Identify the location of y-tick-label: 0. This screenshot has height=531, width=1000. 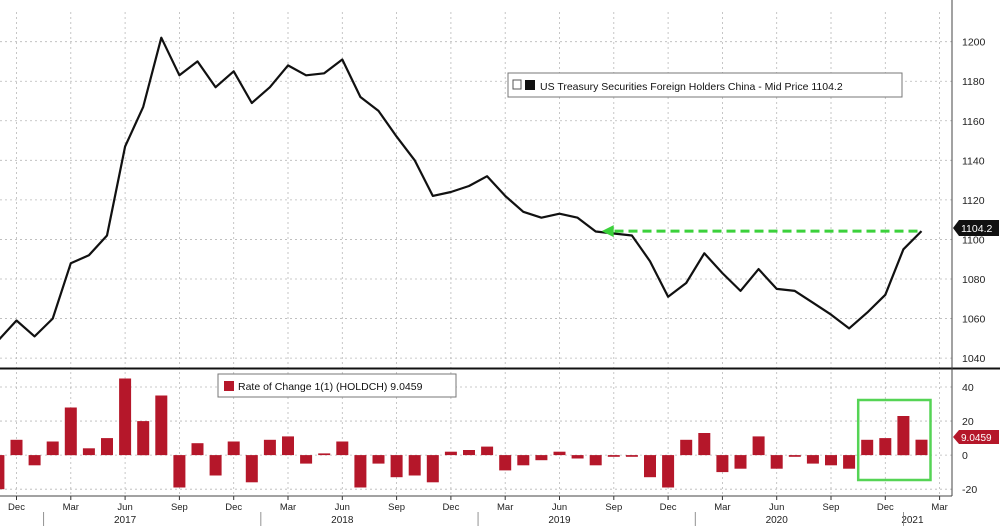
(965, 456).